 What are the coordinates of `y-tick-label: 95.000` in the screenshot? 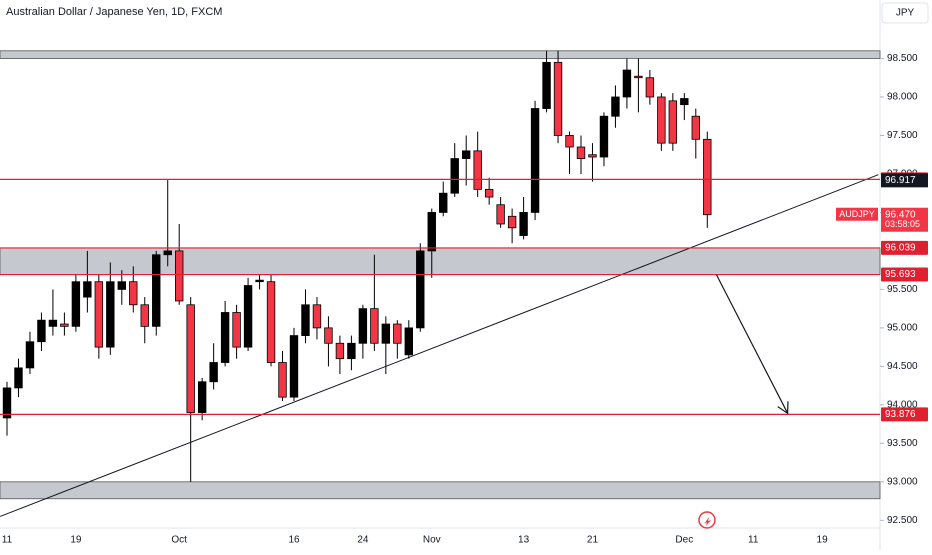 It's located at (902, 328).